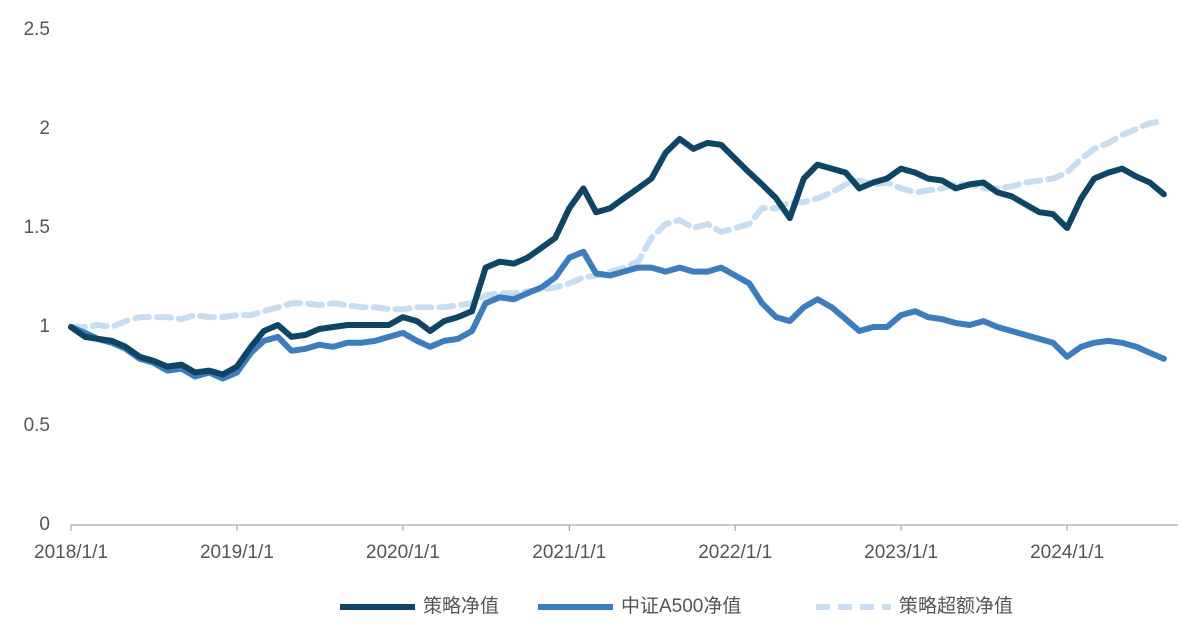  What do you see at coordinates (44, 524) in the screenshot?
I see `y-tick-label: 0` at bounding box center [44, 524].